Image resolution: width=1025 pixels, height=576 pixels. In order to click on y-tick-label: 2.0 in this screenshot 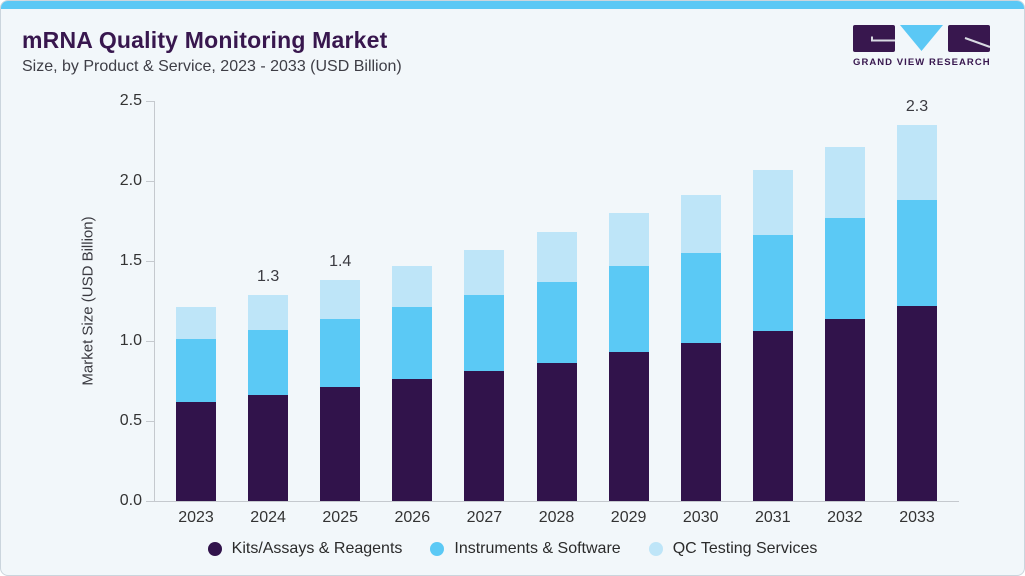, I will do `click(130, 180)`.